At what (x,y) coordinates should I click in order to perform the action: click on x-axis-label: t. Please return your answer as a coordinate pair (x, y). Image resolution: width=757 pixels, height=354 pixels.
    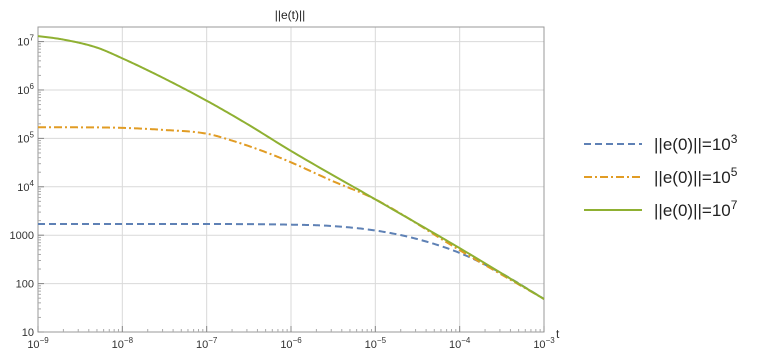
    Looking at the image, I should click on (558, 334).